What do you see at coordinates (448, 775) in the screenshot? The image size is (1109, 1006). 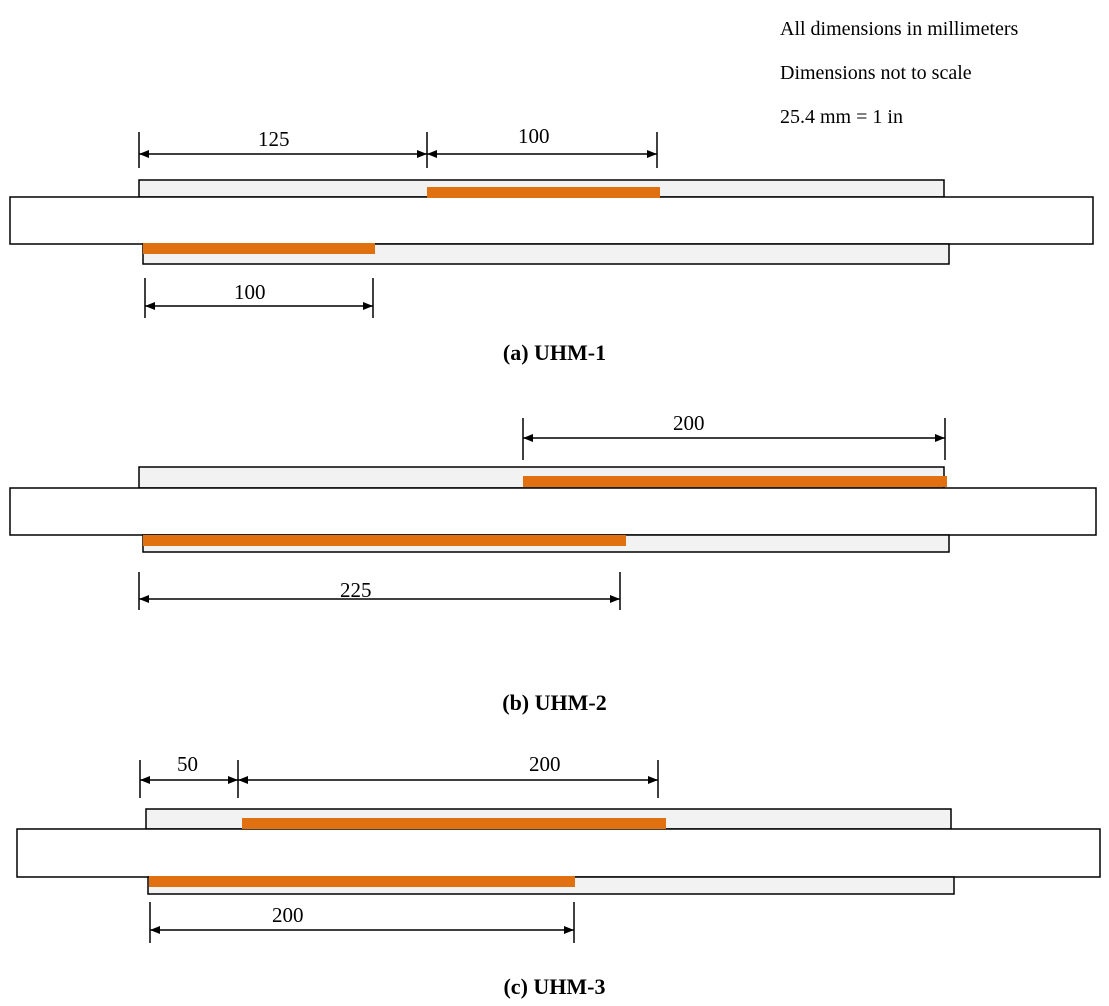 I see `dimension-200-top: 200` at bounding box center [448, 775].